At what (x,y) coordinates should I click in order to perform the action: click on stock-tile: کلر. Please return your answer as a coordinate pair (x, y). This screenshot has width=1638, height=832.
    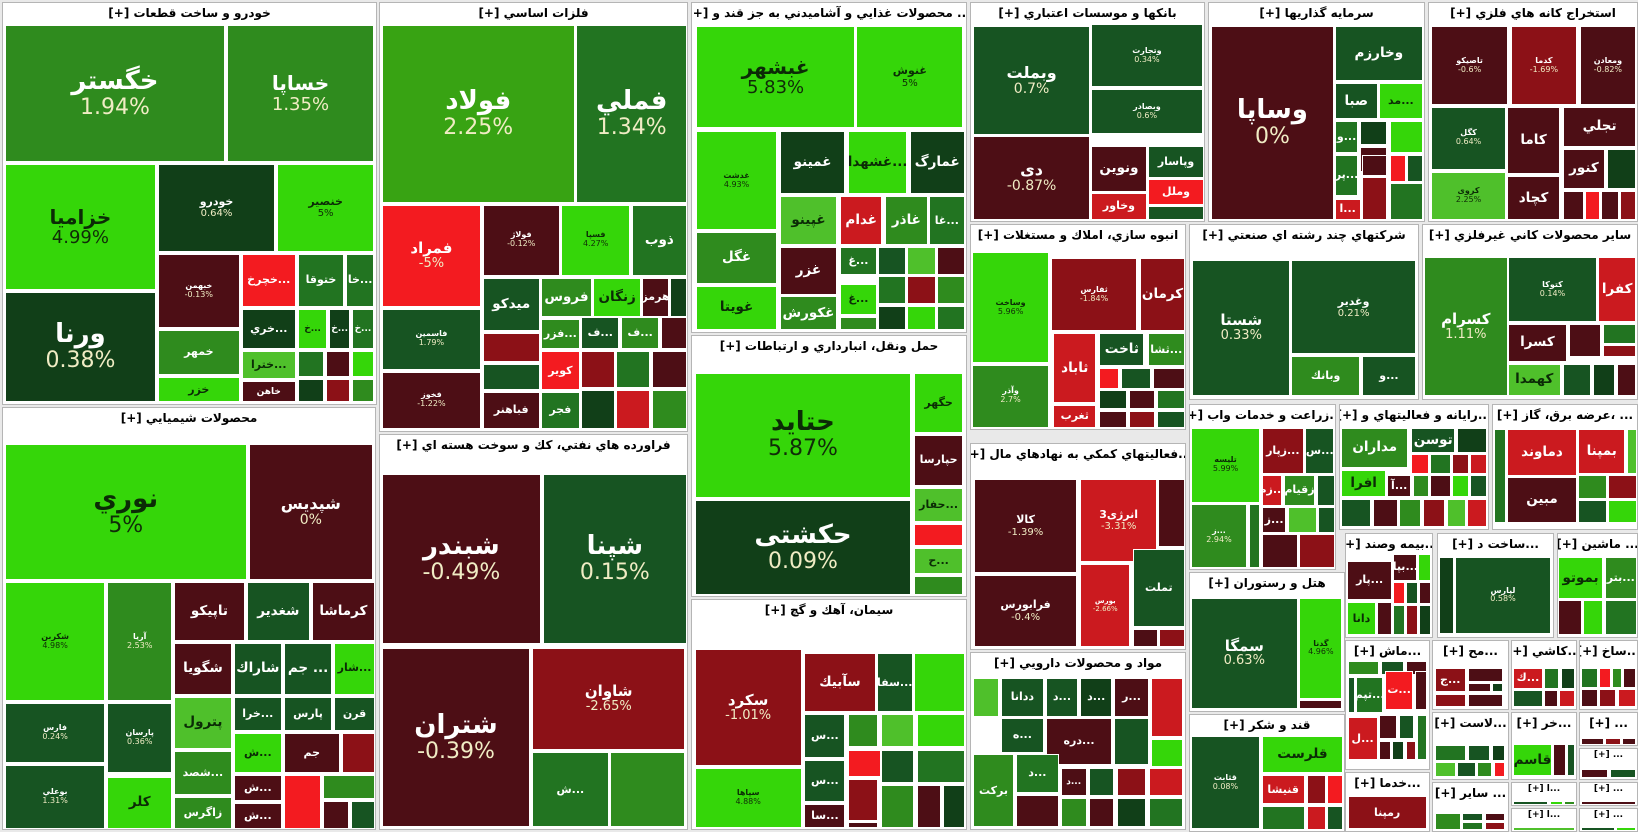
    Looking at the image, I should click on (140, 802).